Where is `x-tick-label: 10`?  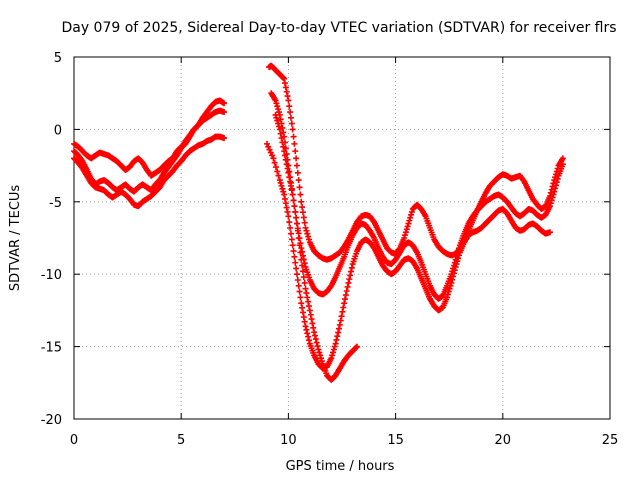 x-tick-label: 10 is located at coordinates (288, 440).